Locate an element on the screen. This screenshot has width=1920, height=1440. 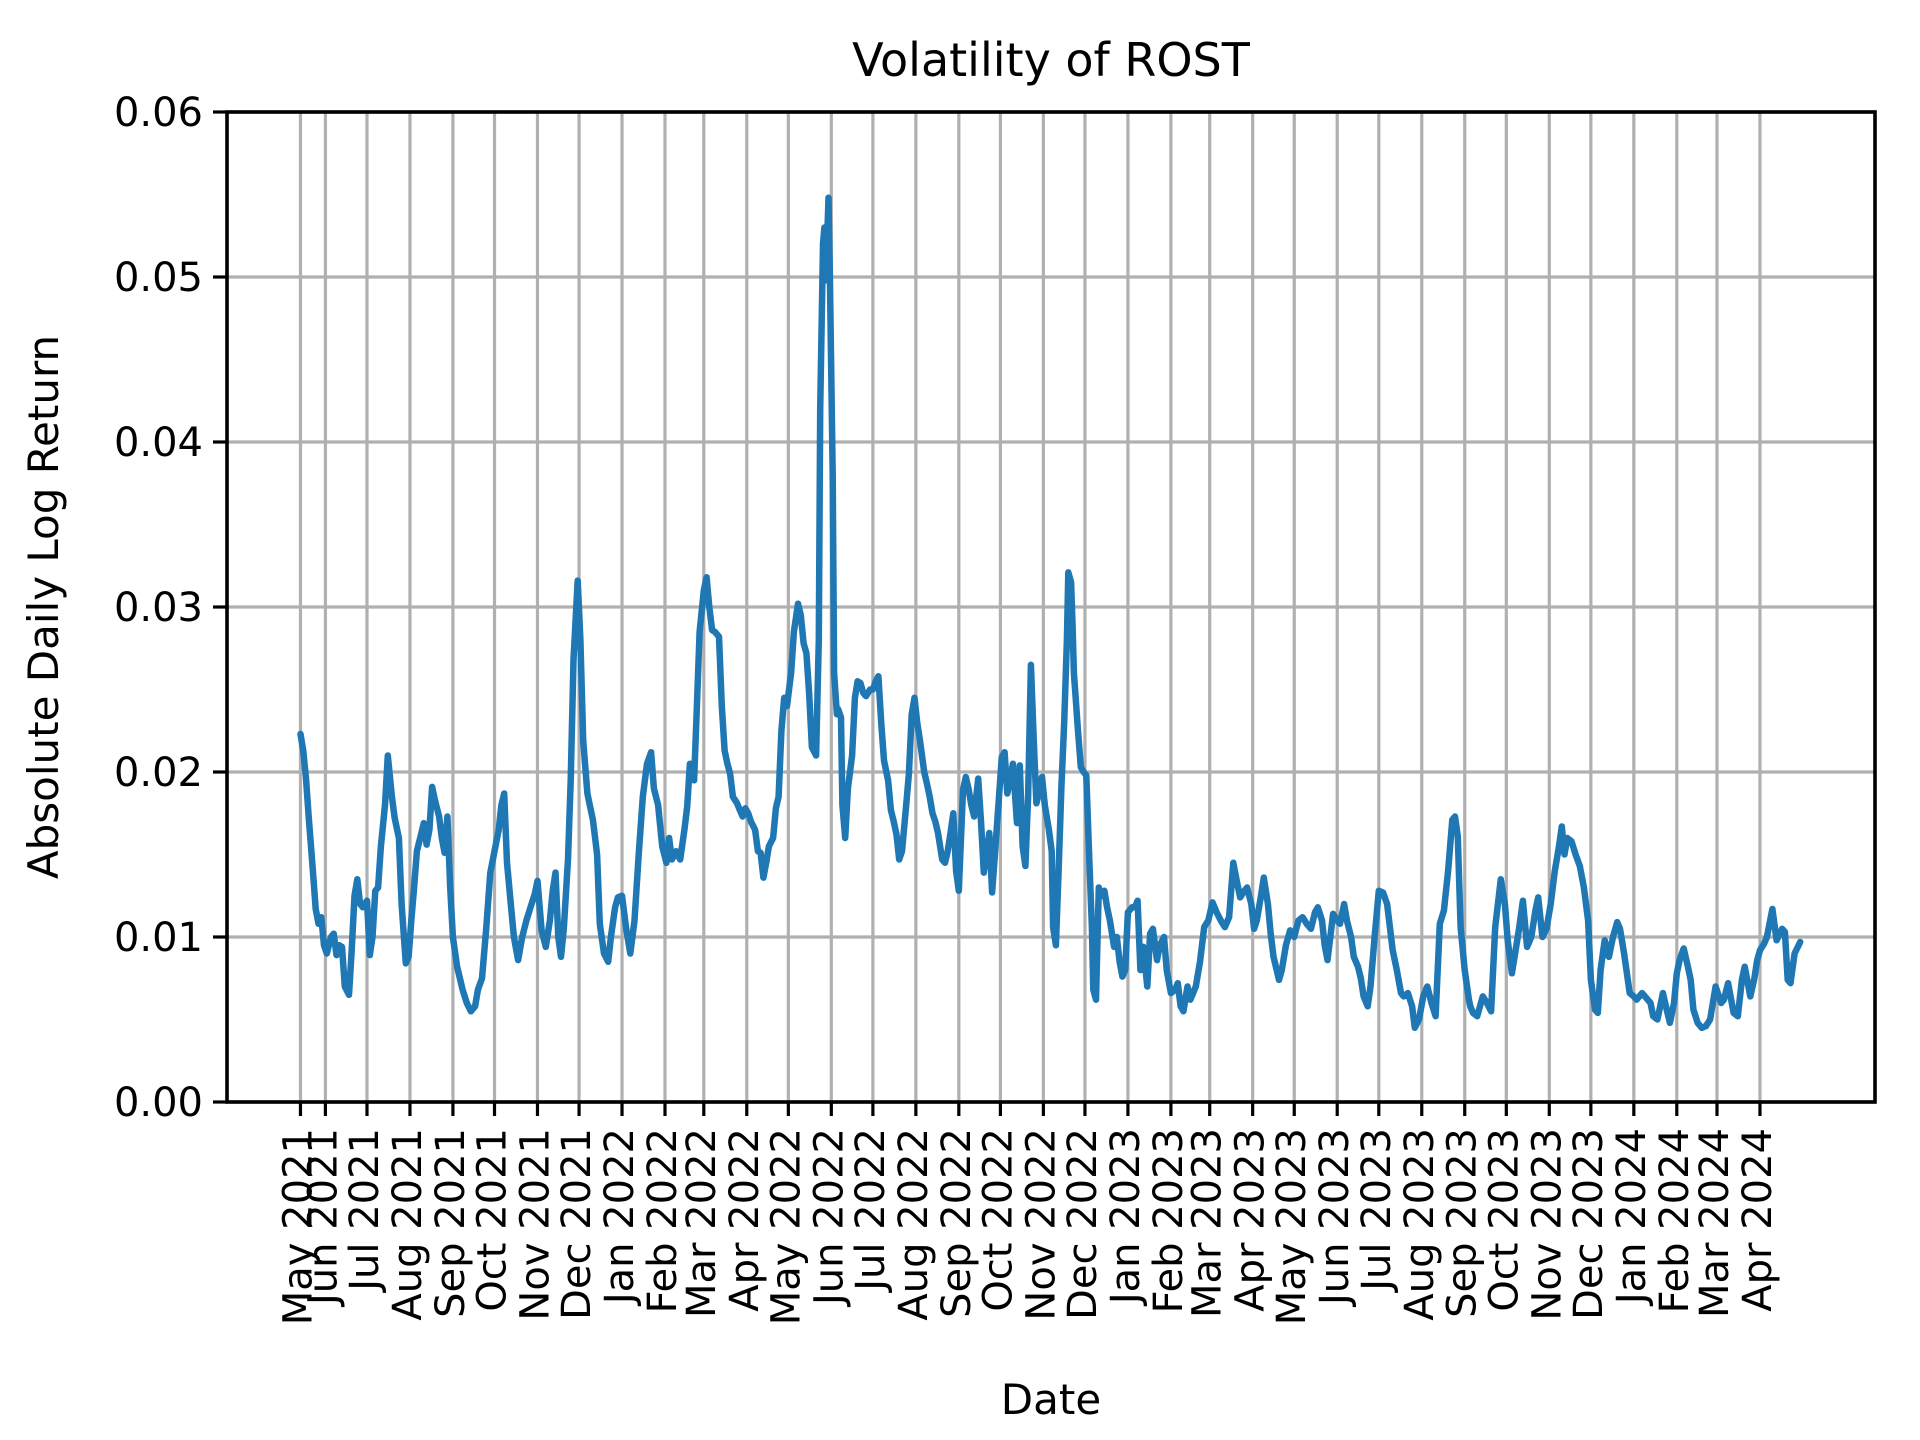
x-tick-label: Feb 2023 is located at coordinates (1169, 1220).